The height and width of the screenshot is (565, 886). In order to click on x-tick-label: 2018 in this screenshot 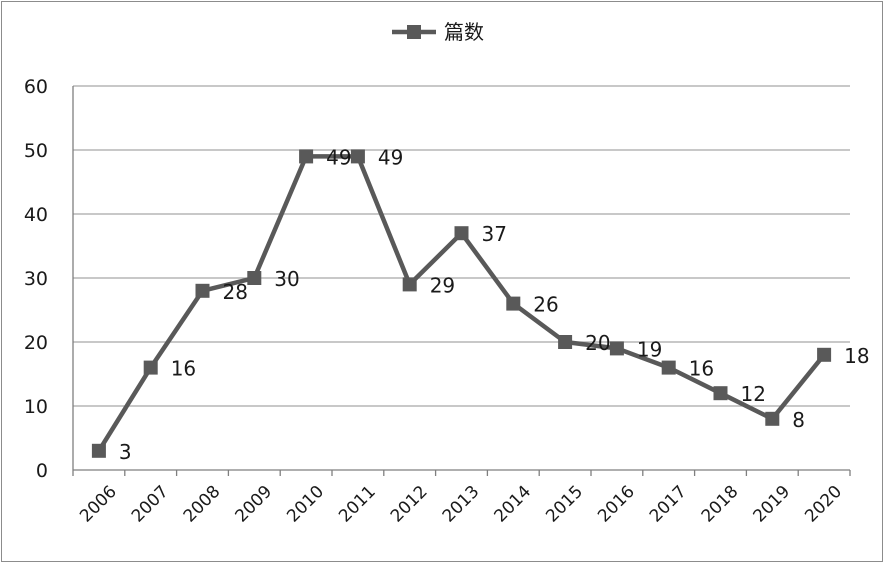, I will do `click(720, 504)`.